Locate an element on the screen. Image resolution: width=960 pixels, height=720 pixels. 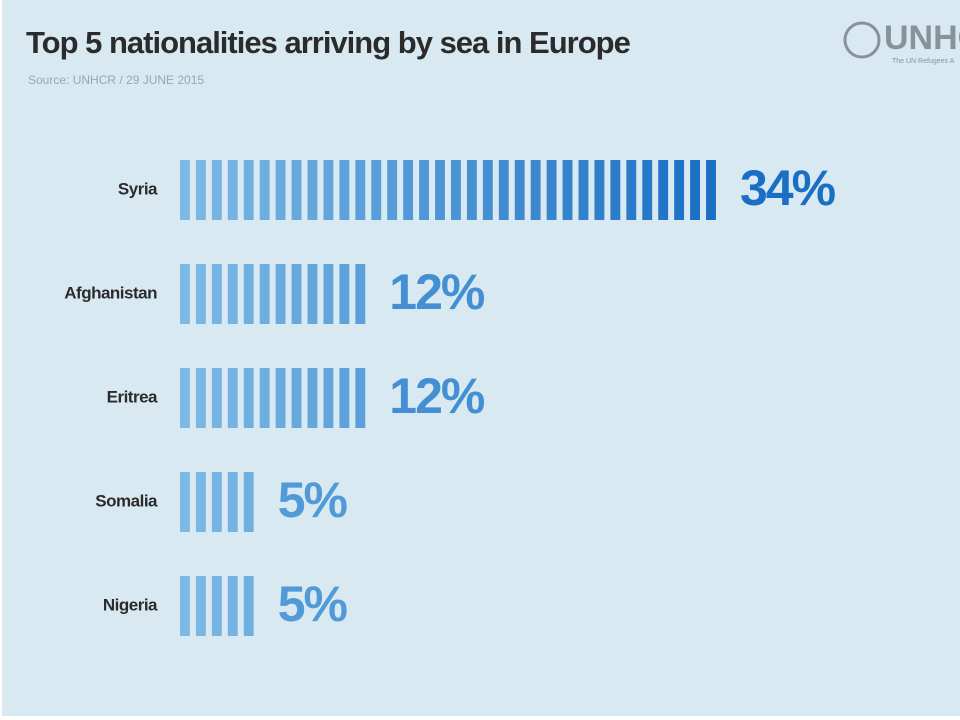
logo-emblem is located at coordinates (862, 40).